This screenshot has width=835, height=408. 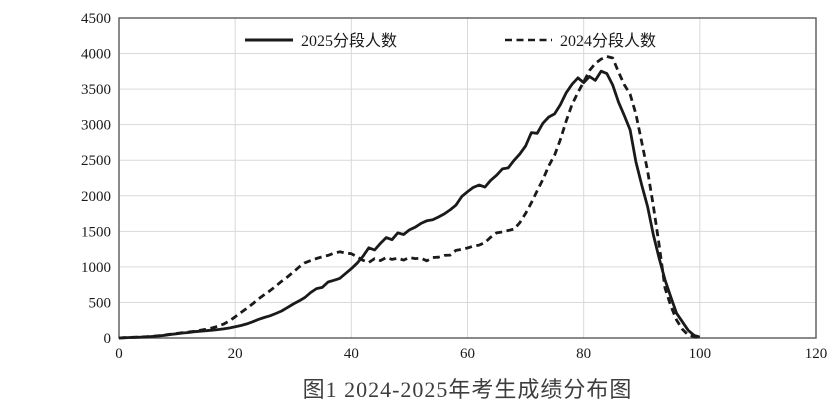 I want to click on x-axis-tick-label: 60, so click(x=467, y=354).